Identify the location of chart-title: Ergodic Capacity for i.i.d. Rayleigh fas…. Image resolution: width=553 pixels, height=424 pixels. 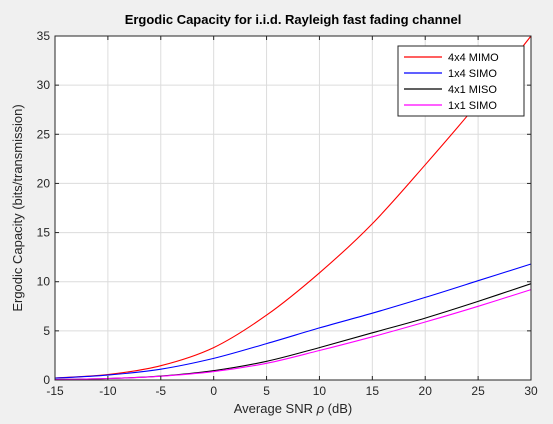
(293, 19).